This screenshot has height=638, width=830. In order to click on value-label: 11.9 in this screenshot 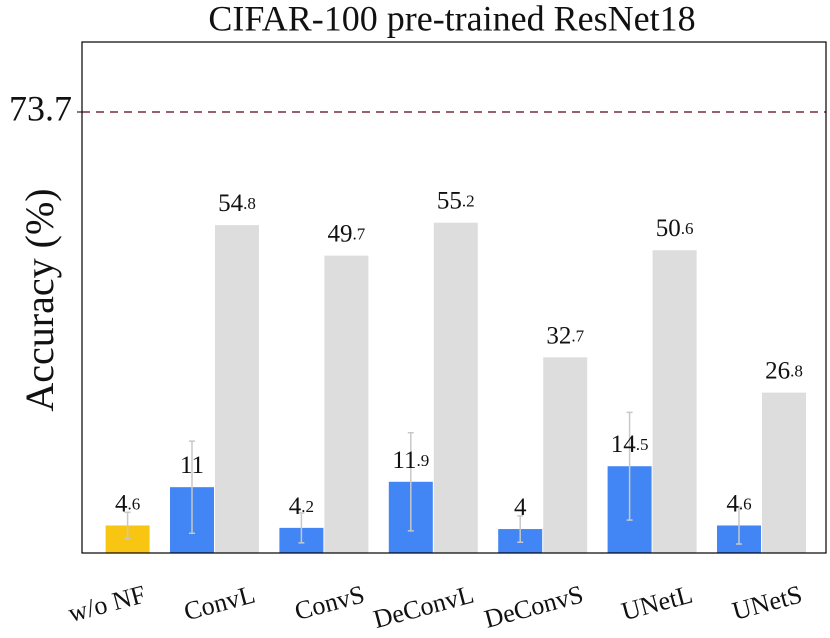, I will do `click(410, 460)`.